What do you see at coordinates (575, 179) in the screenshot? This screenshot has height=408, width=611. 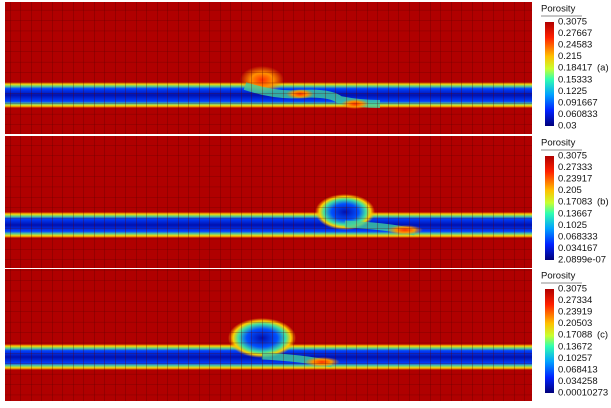 I see `colorbar-tick-label: 0.23917` at bounding box center [575, 179].